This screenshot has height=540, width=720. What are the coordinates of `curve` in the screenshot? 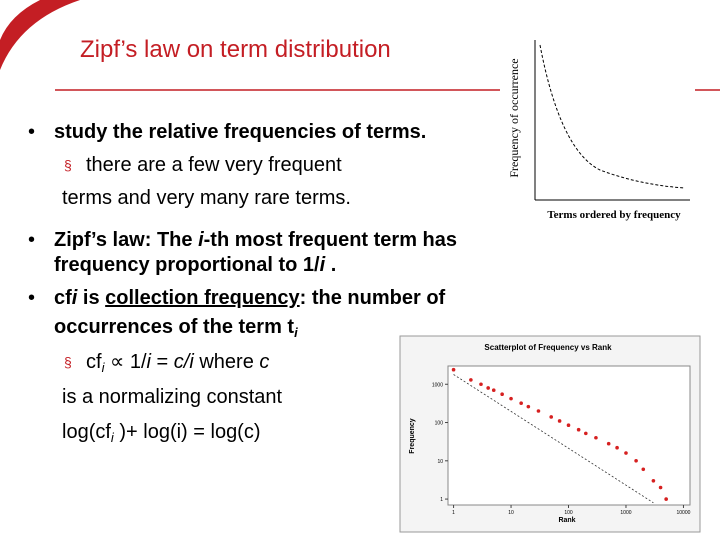 It's located at (612, 116).